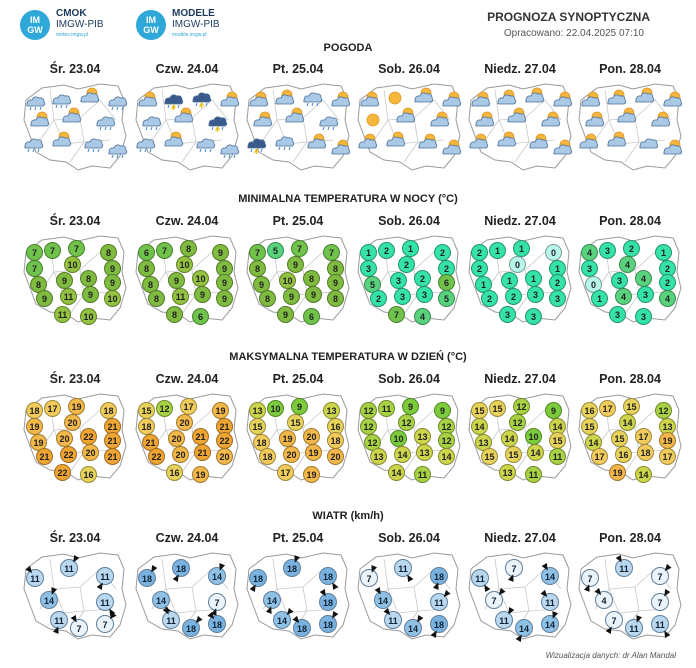 The width and height of the screenshot is (696, 668). Describe the element at coordinates (187, 436) in the screenshot. I see `tmax-map: 15 12 17 19 18 20 21 21 20 21 22 22 20 21 20 16 19` at that location.